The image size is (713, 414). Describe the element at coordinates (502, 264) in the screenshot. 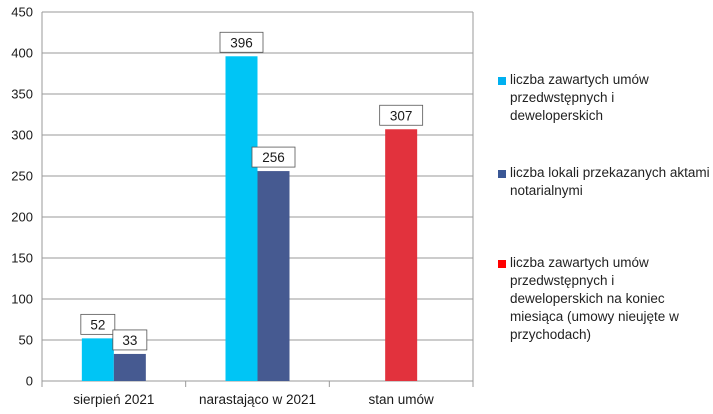

I see `legend-swatch-contracts-month-end` at that location.